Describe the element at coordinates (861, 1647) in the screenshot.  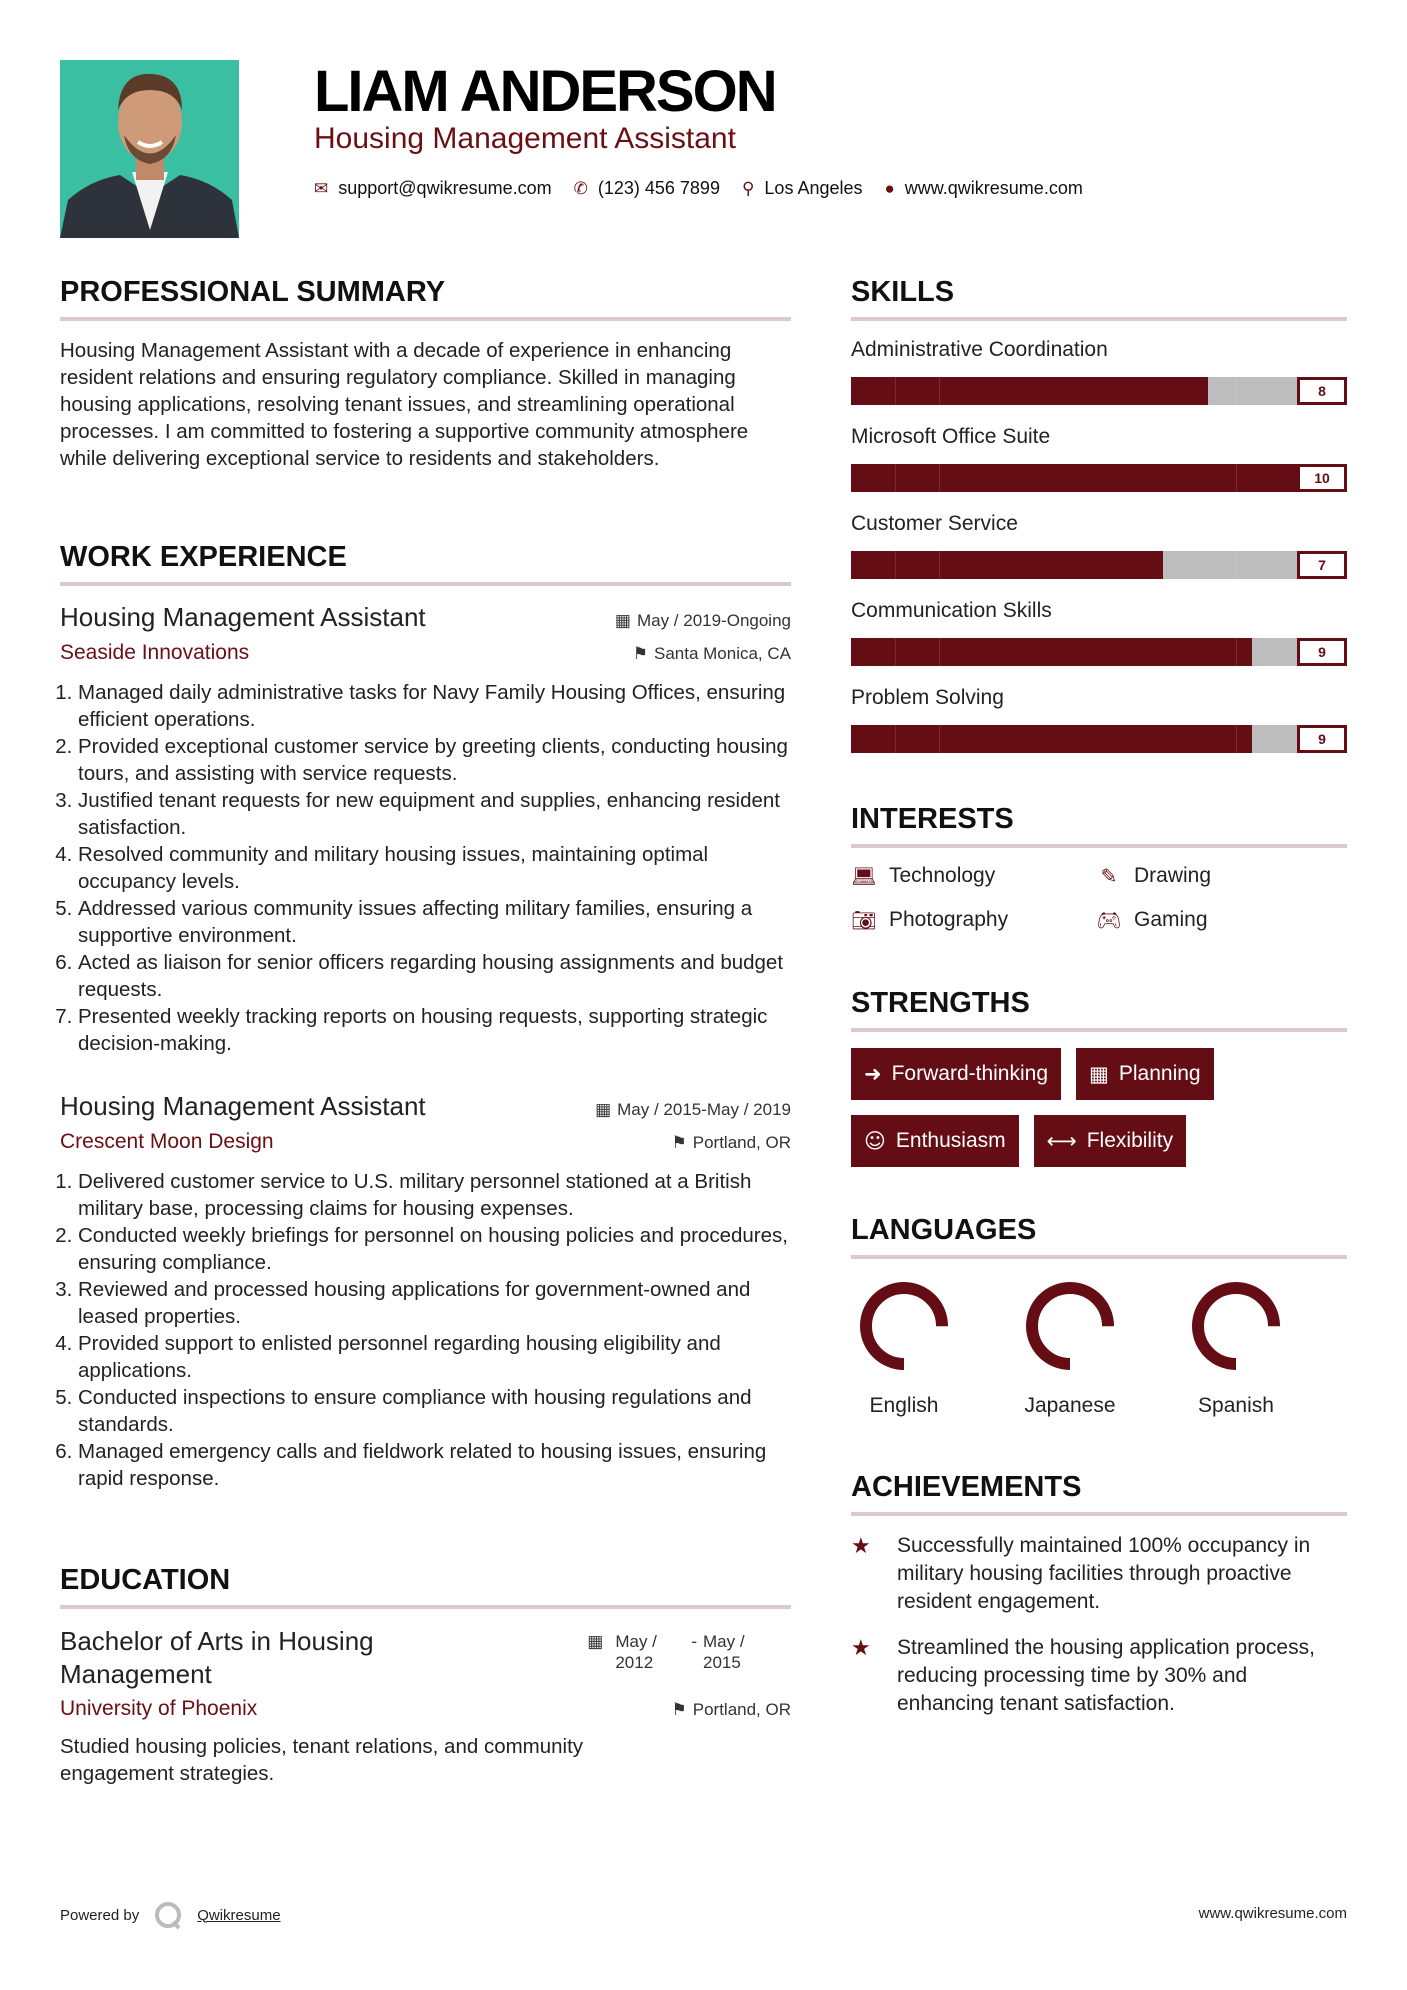
I see `star-icon: ★` at that location.